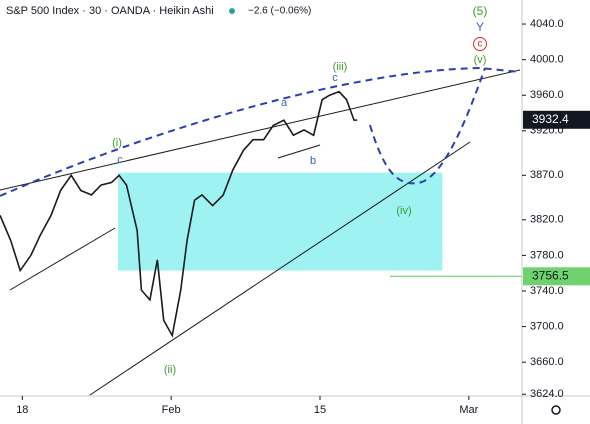  Describe the element at coordinates (480, 27) in the screenshot. I see `wave-label: Y` at that location.